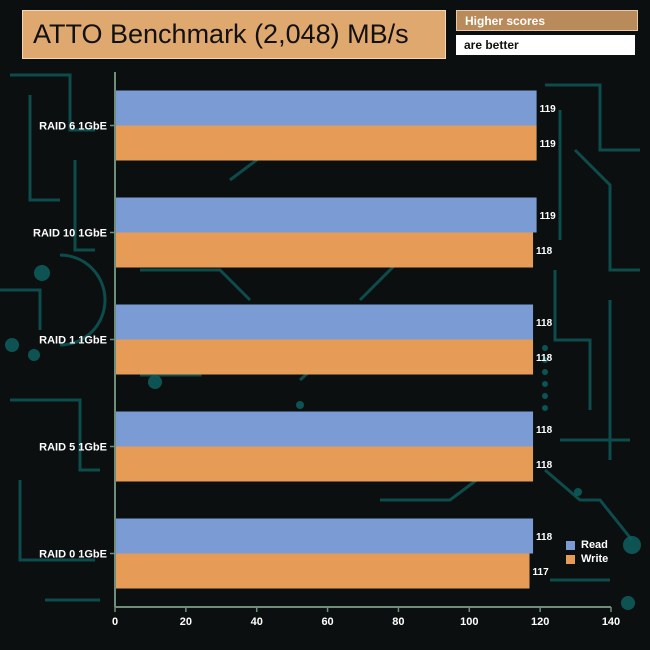 This screenshot has width=650, height=650. I want to click on x-tick-label: 80, so click(398, 622).